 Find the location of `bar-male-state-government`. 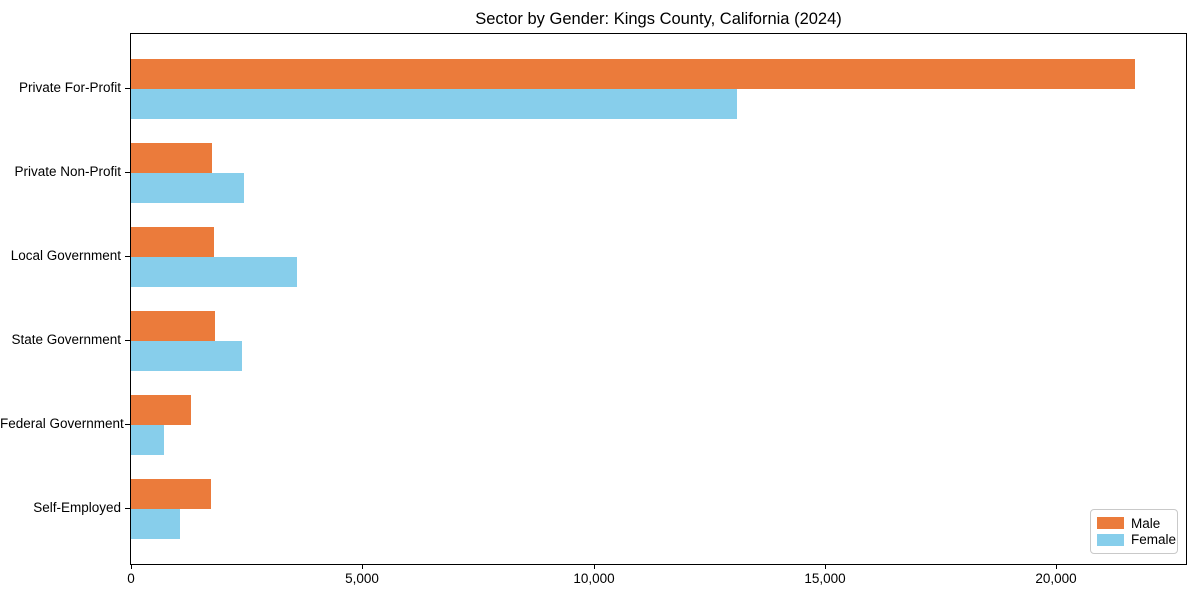

bar-male-state-government is located at coordinates (173, 326).